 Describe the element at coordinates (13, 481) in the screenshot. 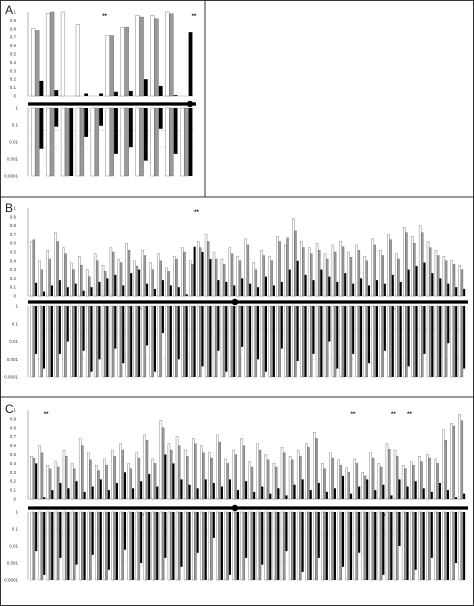

I see `panel-c-top-tick-label: 0.2` at that location.